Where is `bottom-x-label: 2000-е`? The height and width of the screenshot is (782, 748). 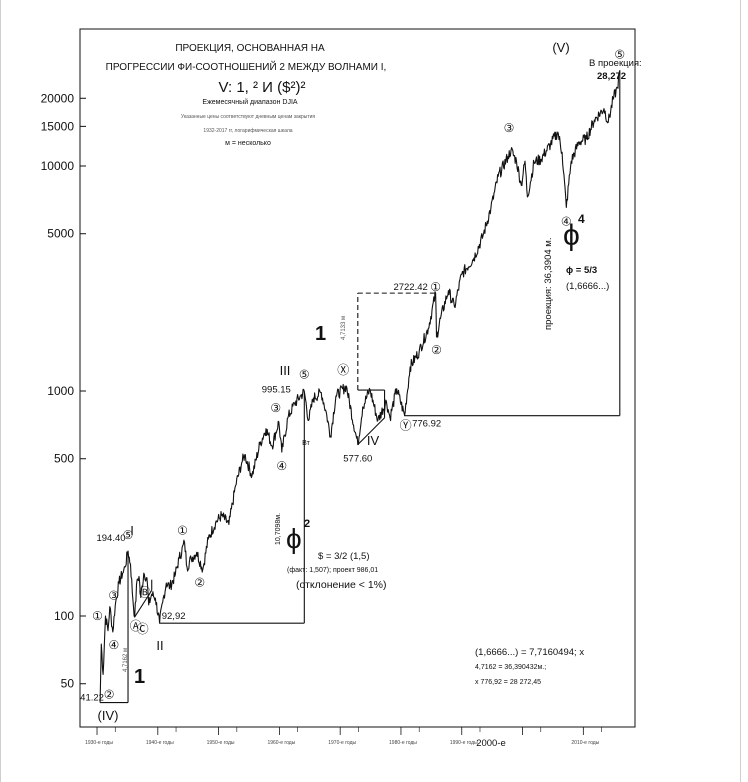 bottom-x-label: 2000-е is located at coordinates (491, 743).